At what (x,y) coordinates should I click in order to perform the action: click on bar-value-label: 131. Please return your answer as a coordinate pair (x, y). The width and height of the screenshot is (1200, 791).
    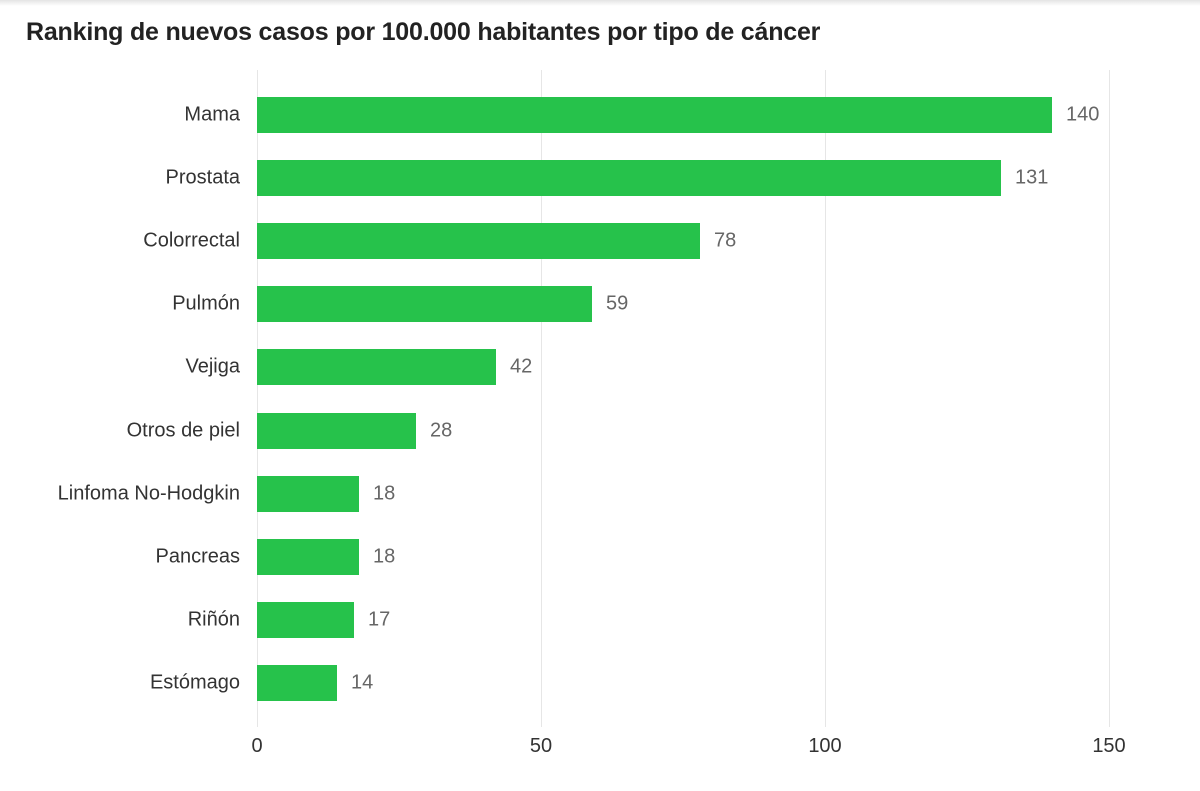
    Looking at the image, I should click on (1032, 177).